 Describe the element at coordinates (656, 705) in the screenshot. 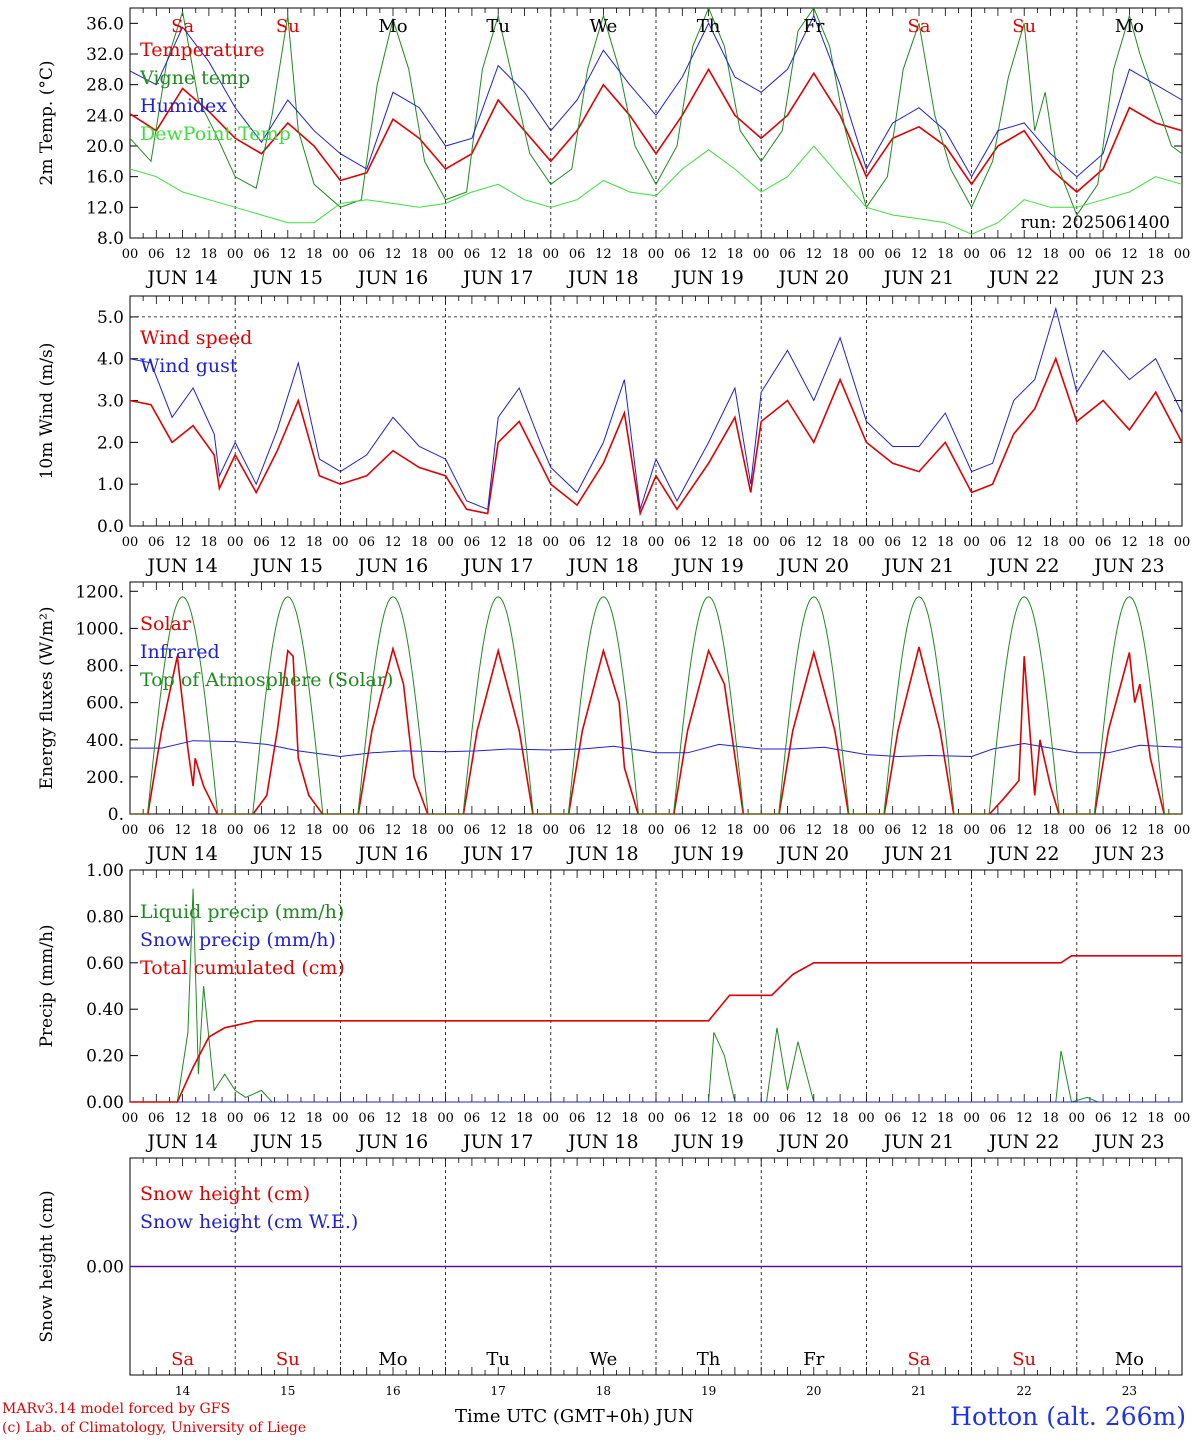

I see `series-line-top-of-atmosphere-solar-` at that location.